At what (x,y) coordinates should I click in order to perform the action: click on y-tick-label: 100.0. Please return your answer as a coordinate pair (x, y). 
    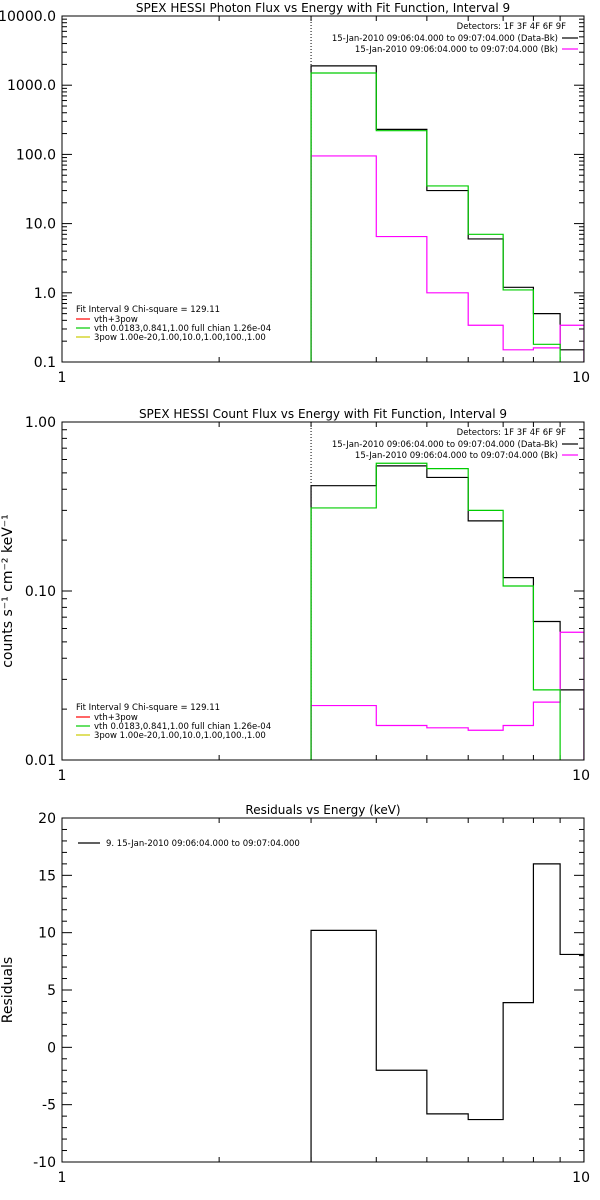
    Looking at the image, I should click on (36, 155).